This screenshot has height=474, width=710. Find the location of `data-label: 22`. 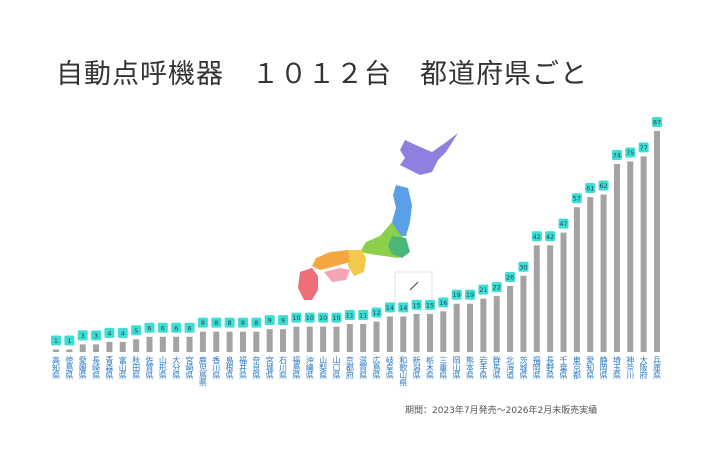

data-label: 22 is located at coordinates (497, 288).